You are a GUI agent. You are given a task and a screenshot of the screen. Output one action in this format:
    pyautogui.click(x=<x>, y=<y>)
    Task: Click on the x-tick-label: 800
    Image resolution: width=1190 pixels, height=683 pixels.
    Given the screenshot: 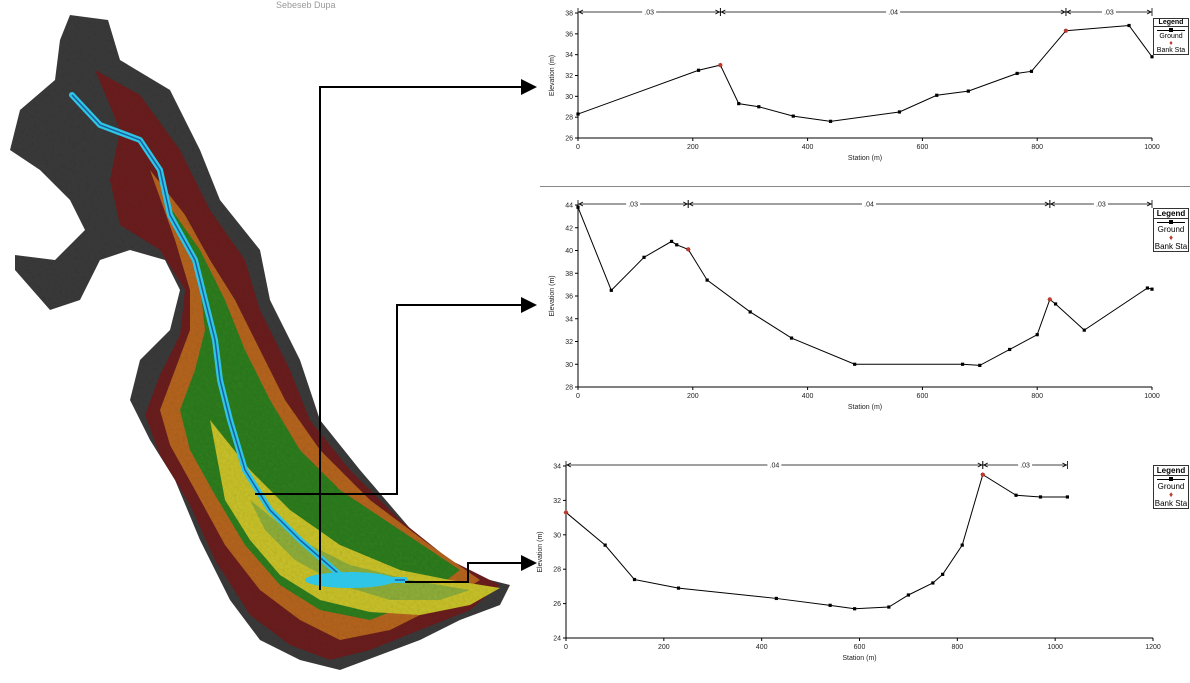 What is the action you would take?
    pyautogui.click(x=957, y=647)
    